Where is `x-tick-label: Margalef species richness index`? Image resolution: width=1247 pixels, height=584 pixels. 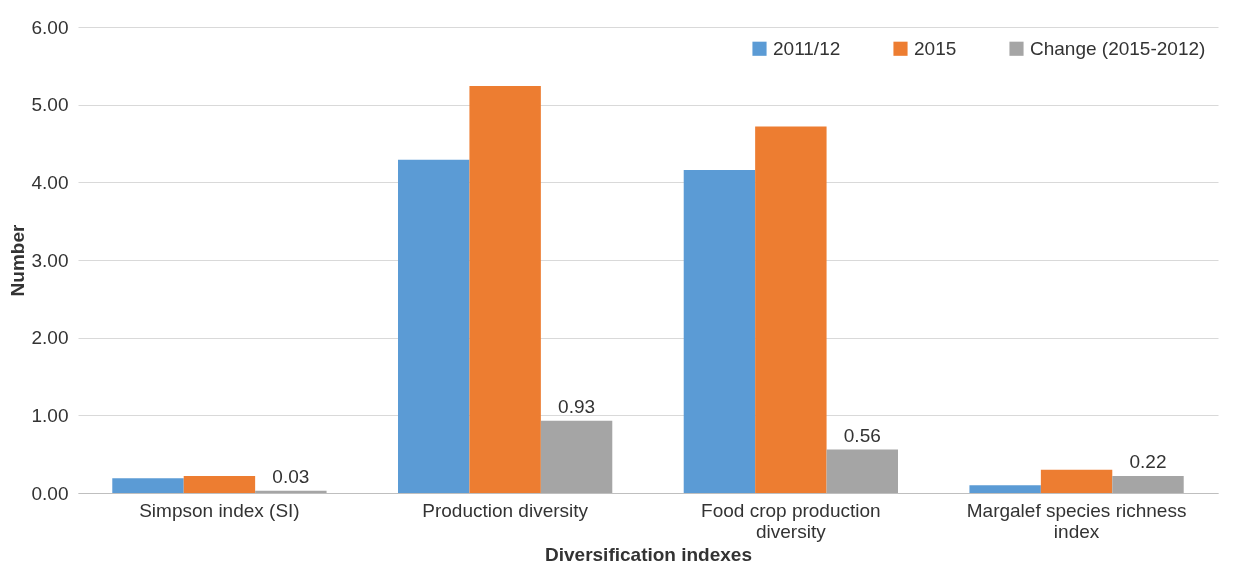
x-tick-label: Margalef species richness index is located at coordinates (1076, 520).